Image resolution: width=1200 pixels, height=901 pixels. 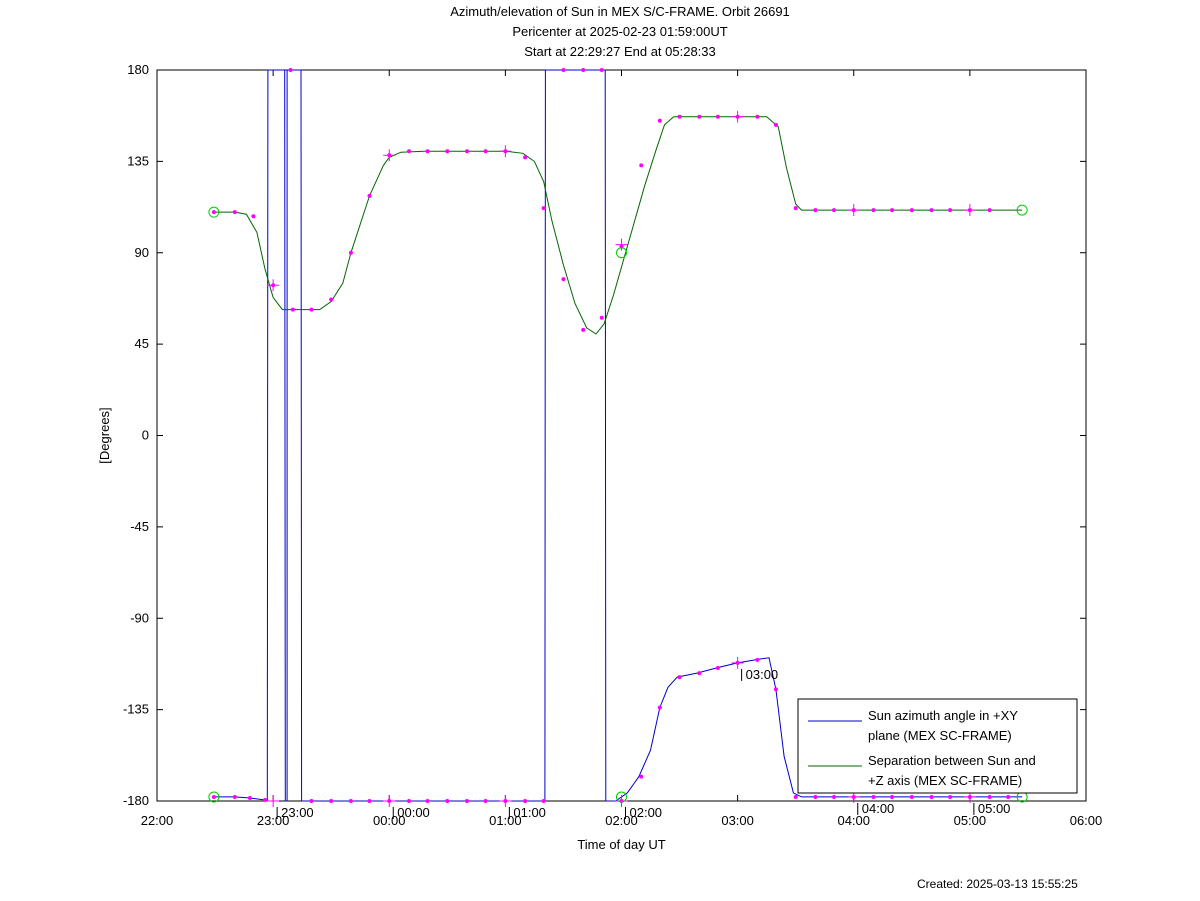 I want to click on y-tick-label: -90, so click(x=139, y=617).